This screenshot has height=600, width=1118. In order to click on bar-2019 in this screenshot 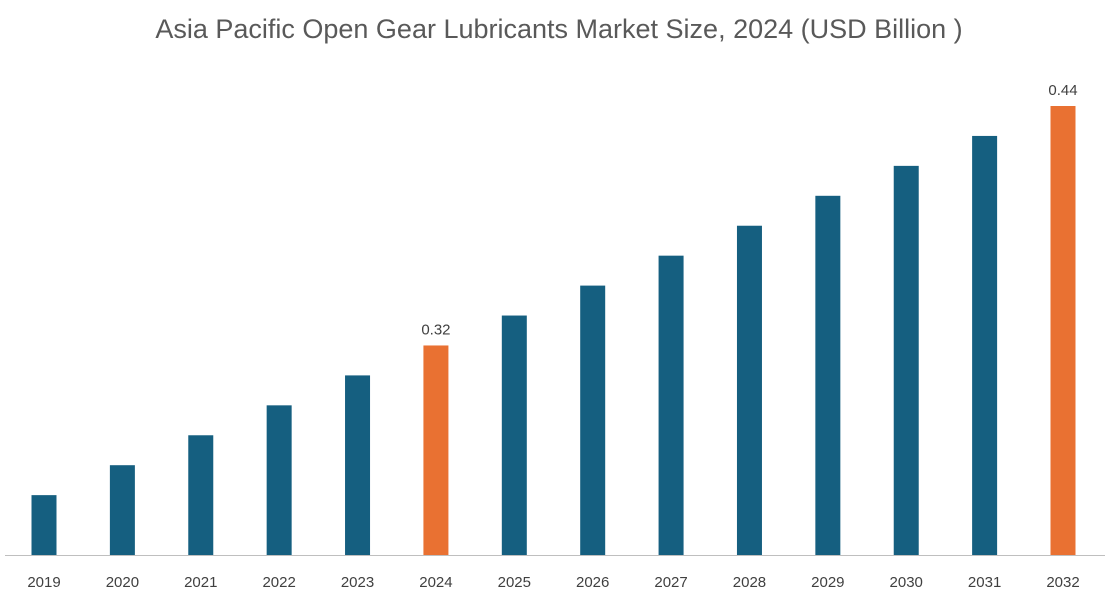, I will do `click(44, 525)`.